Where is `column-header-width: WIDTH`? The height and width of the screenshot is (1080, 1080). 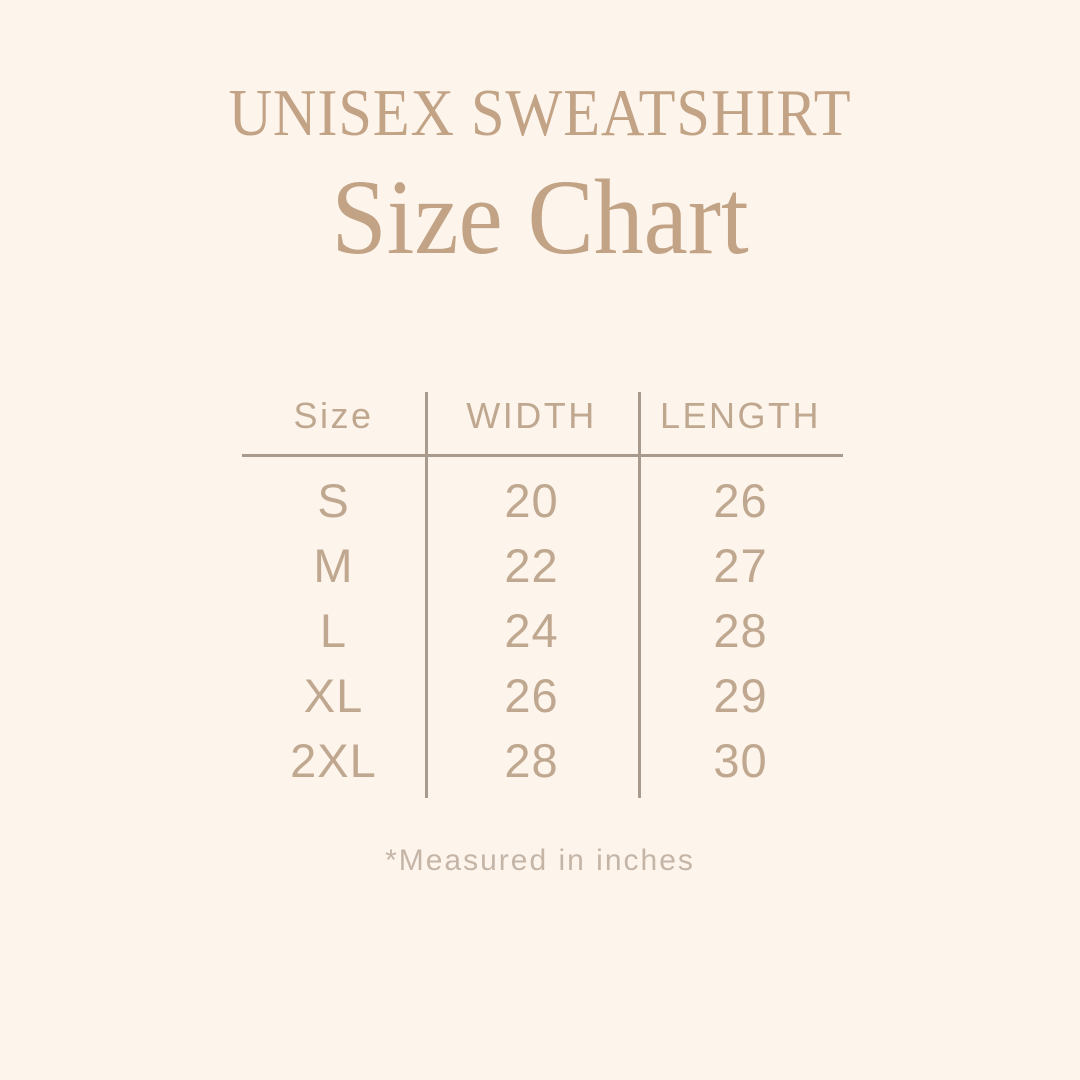
column-header-width: WIDTH is located at coordinates (531, 415).